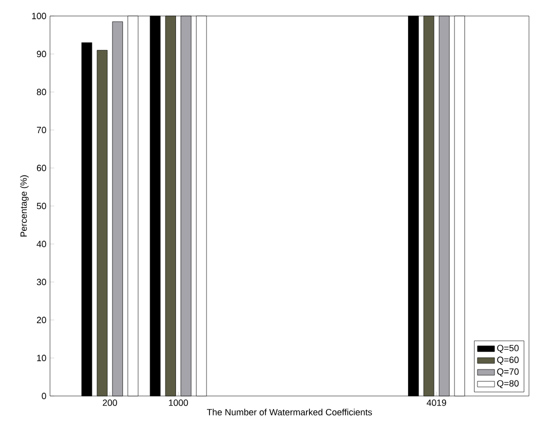 The height and width of the screenshot is (436, 539). I want to click on x-tick-label: 200, so click(110, 403).